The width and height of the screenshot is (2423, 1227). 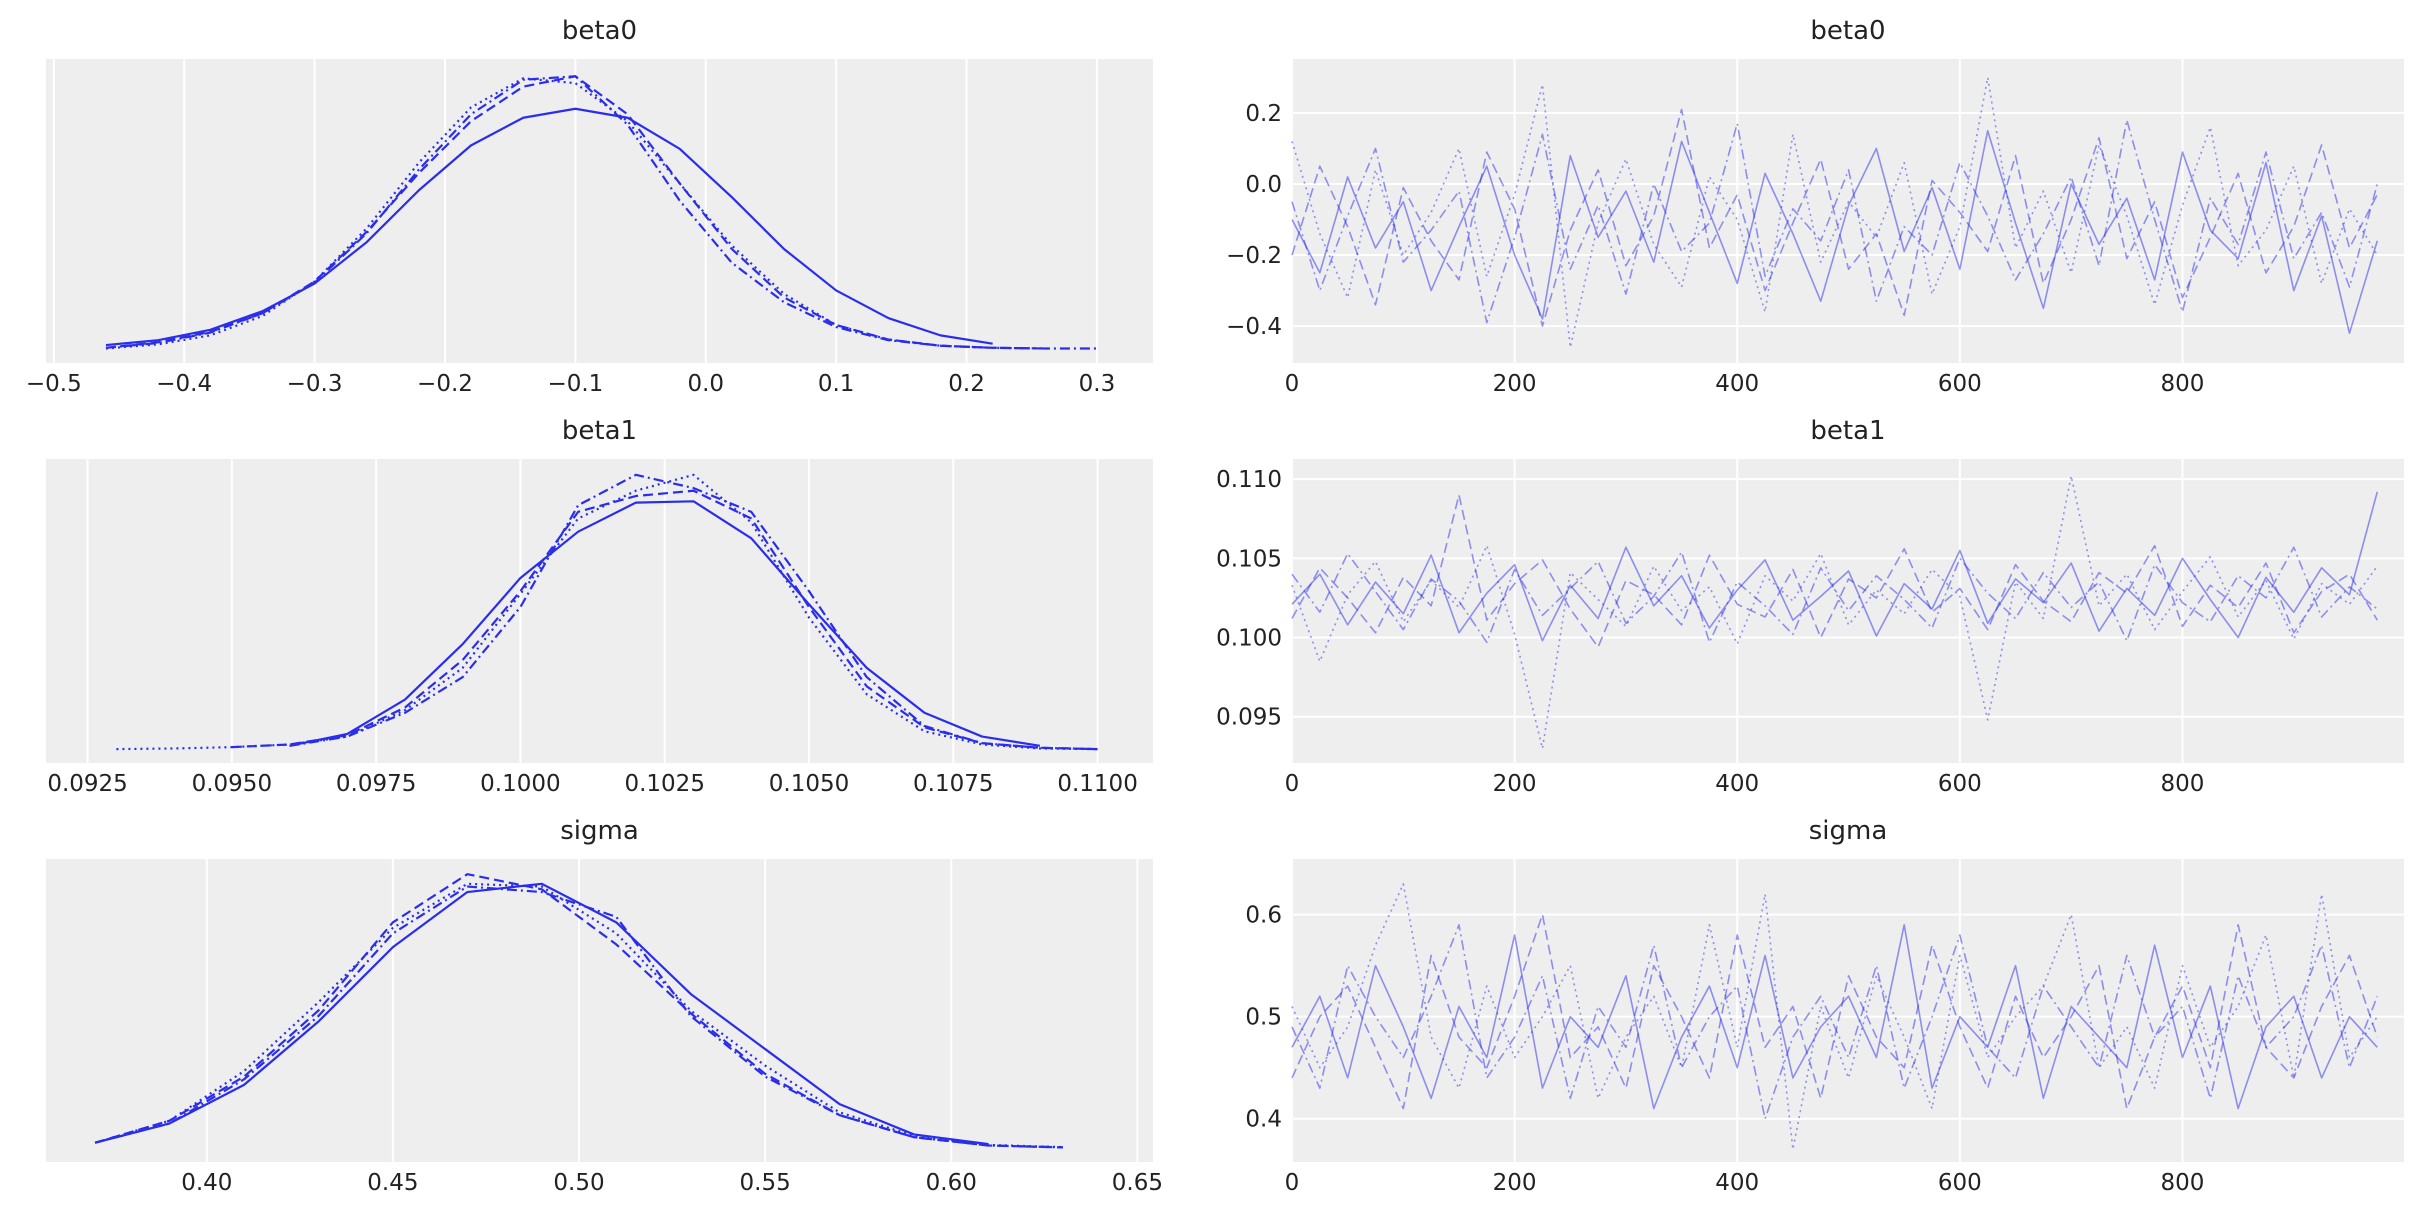 I want to click on y-tick-label: 0.110, so click(x=1249, y=480).